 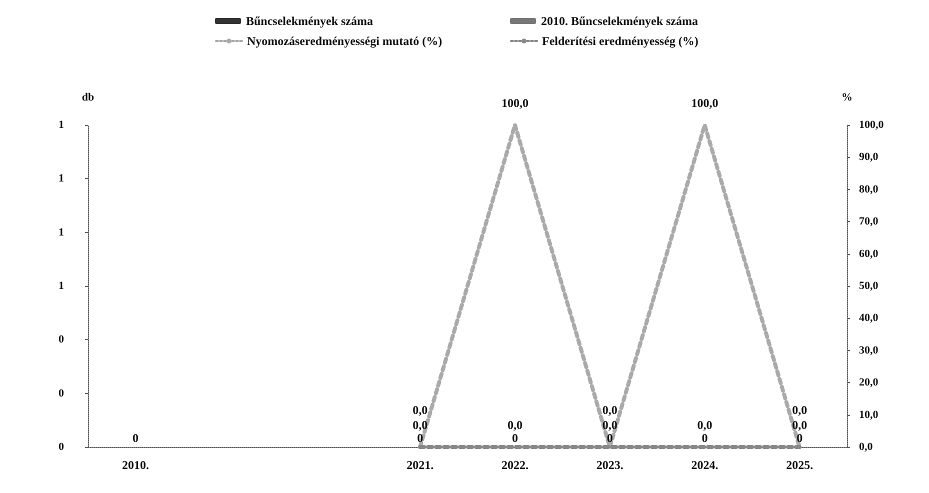 What do you see at coordinates (800, 465) in the screenshot?
I see `x-tick-label: 2025.` at bounding box center [800, 465].